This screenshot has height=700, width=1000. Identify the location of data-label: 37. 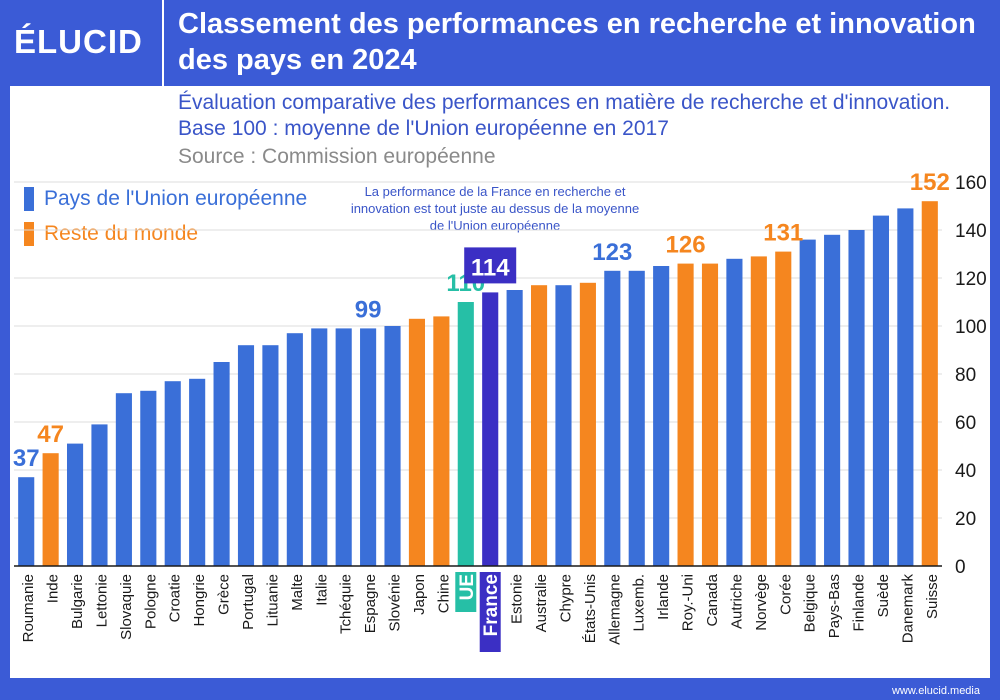
(26, 458).